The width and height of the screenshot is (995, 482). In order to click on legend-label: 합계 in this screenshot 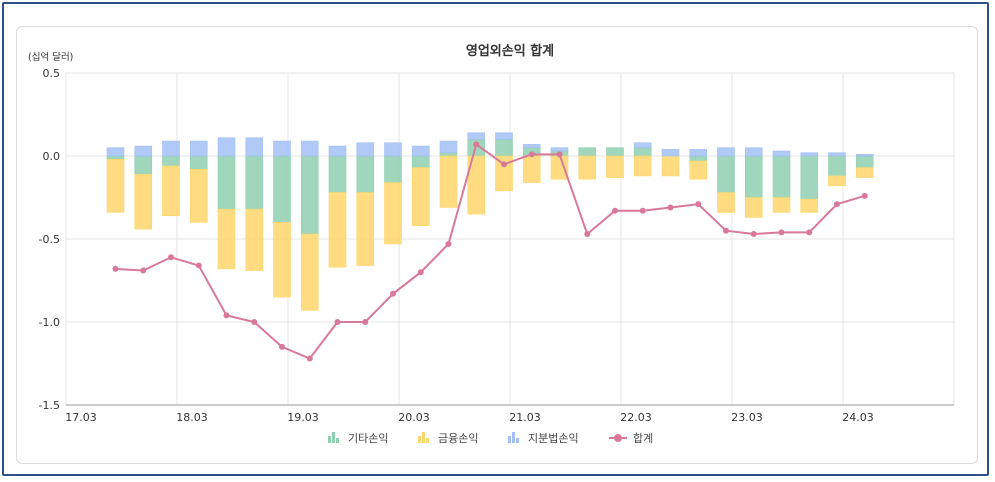, I will do `click(643, 438)`.